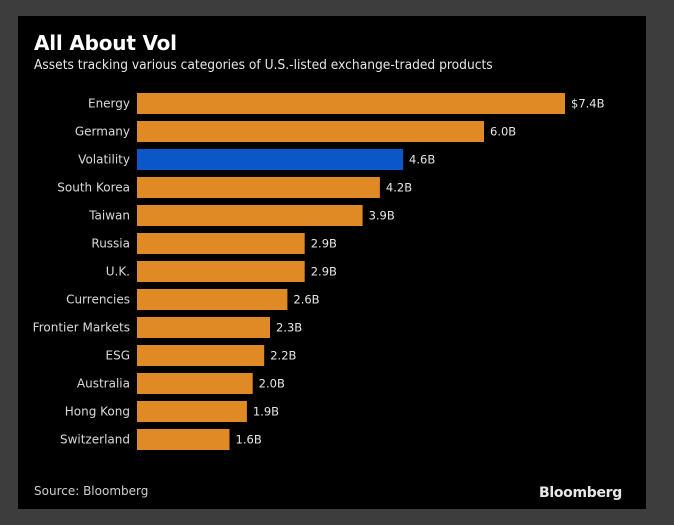 The image size is (674, 525). Describe the element at coordinates (118, 272) in the screenshot. I see `category-label: U.K.` at that location.